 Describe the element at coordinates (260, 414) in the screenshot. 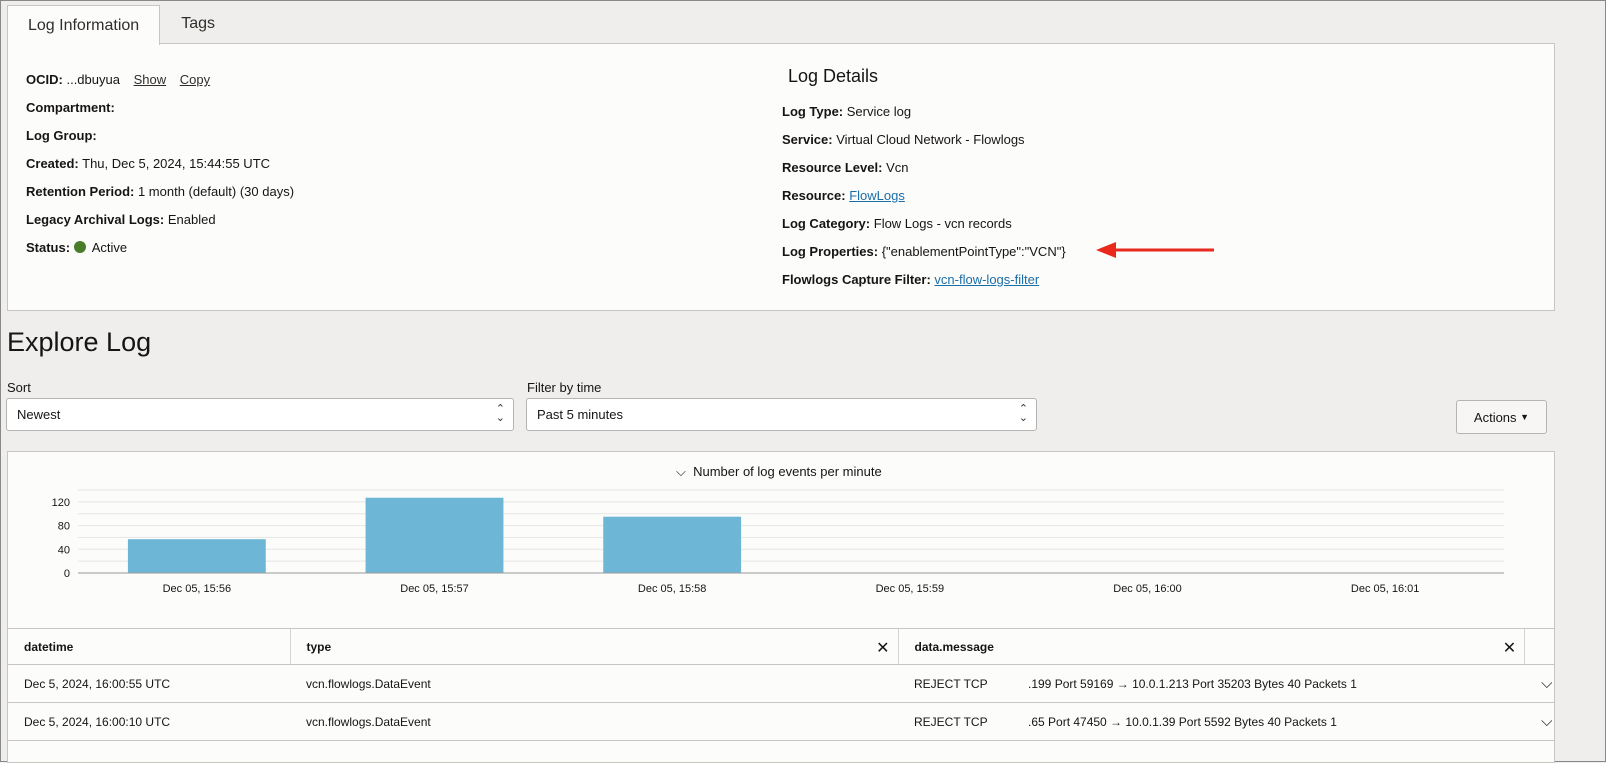

I see `sort-select: Newest ⌃ ⌄` at that location.